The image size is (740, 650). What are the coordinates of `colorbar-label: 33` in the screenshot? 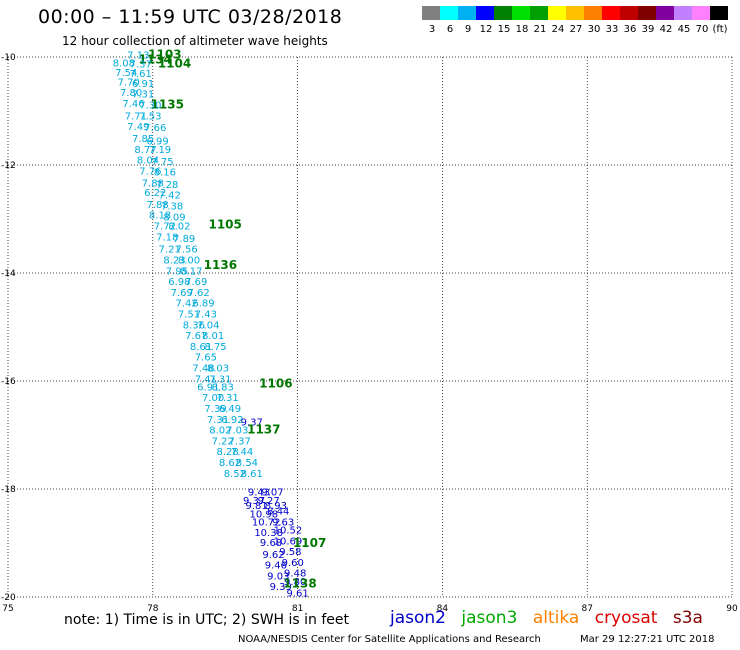 It's located at (612, 29).